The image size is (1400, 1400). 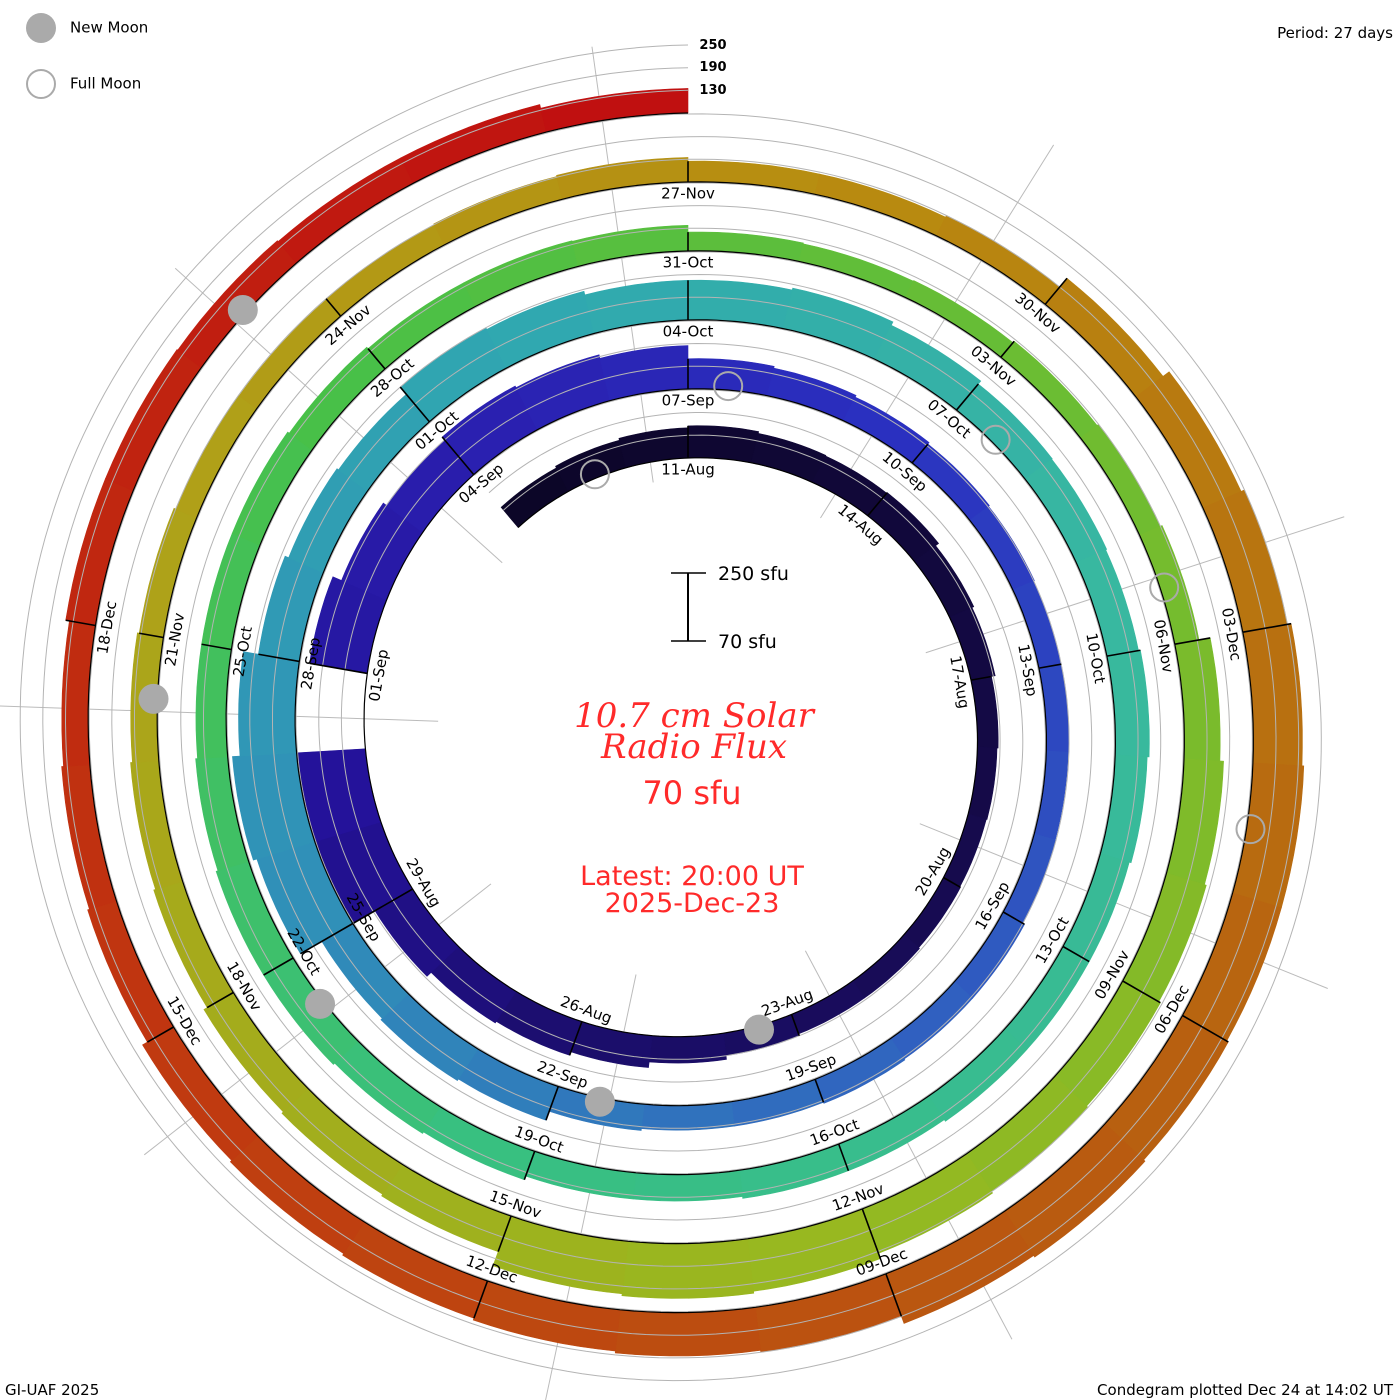 What do you see at coordinates (692, 876) in the screenshot?
I see `latest-time: Latest: 20:00 UT` at bounding box center [692, 876].